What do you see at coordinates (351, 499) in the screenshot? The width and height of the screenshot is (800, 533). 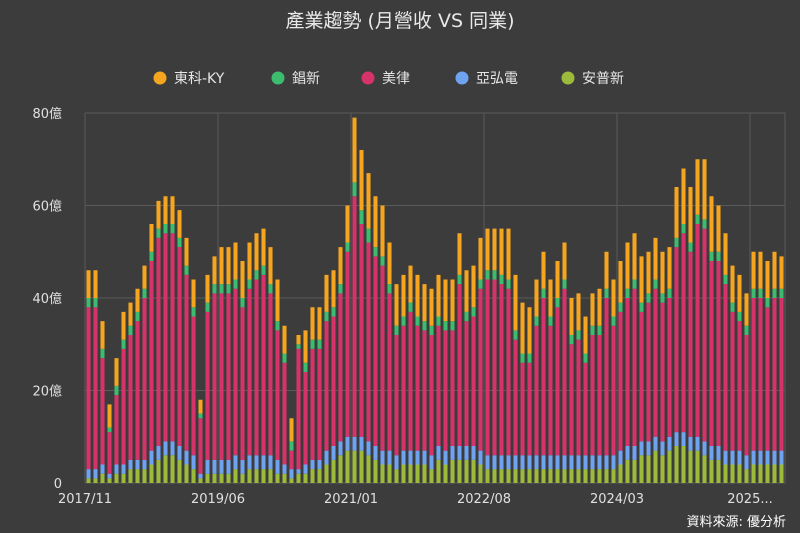 I see `x-tick-label: 2021/01` at bounding box center [351, 499].